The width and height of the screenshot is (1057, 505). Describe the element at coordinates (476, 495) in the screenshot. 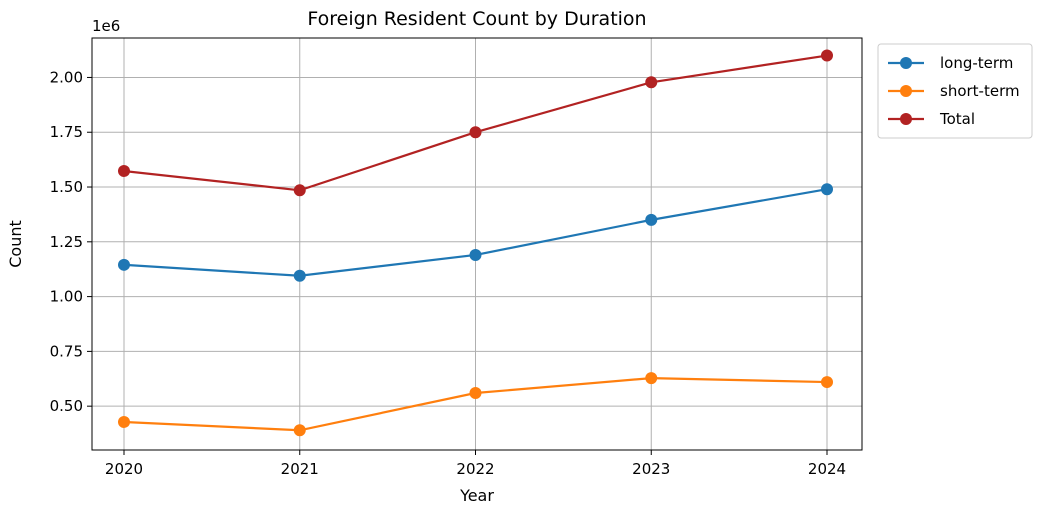

I see `x-axis-label: Year` at that location.